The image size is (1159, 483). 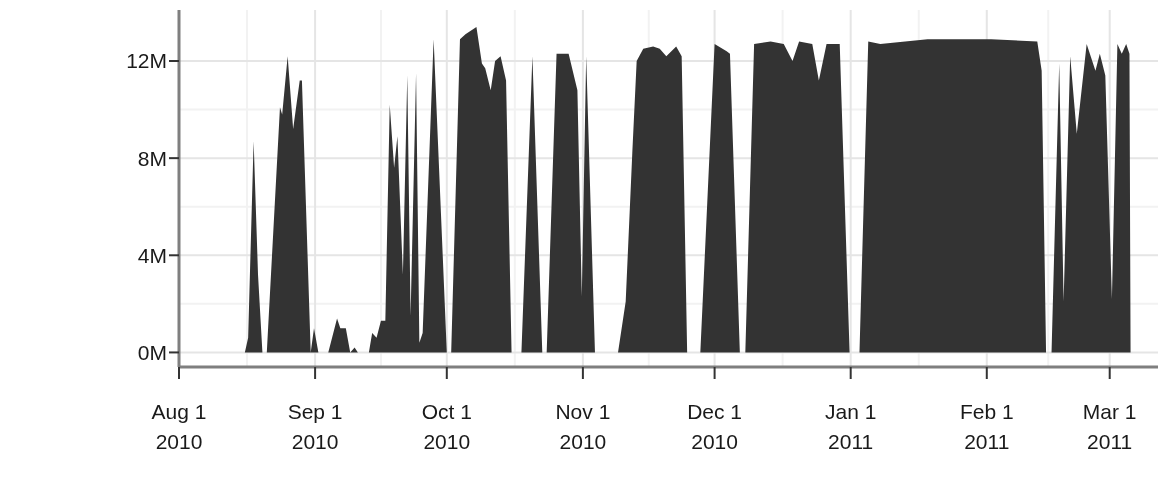 What do you see at coordinates (715, 426) in the screenshot?
I see `x-tick-label: Dec 1 2010` at bounding box center [715, 426].